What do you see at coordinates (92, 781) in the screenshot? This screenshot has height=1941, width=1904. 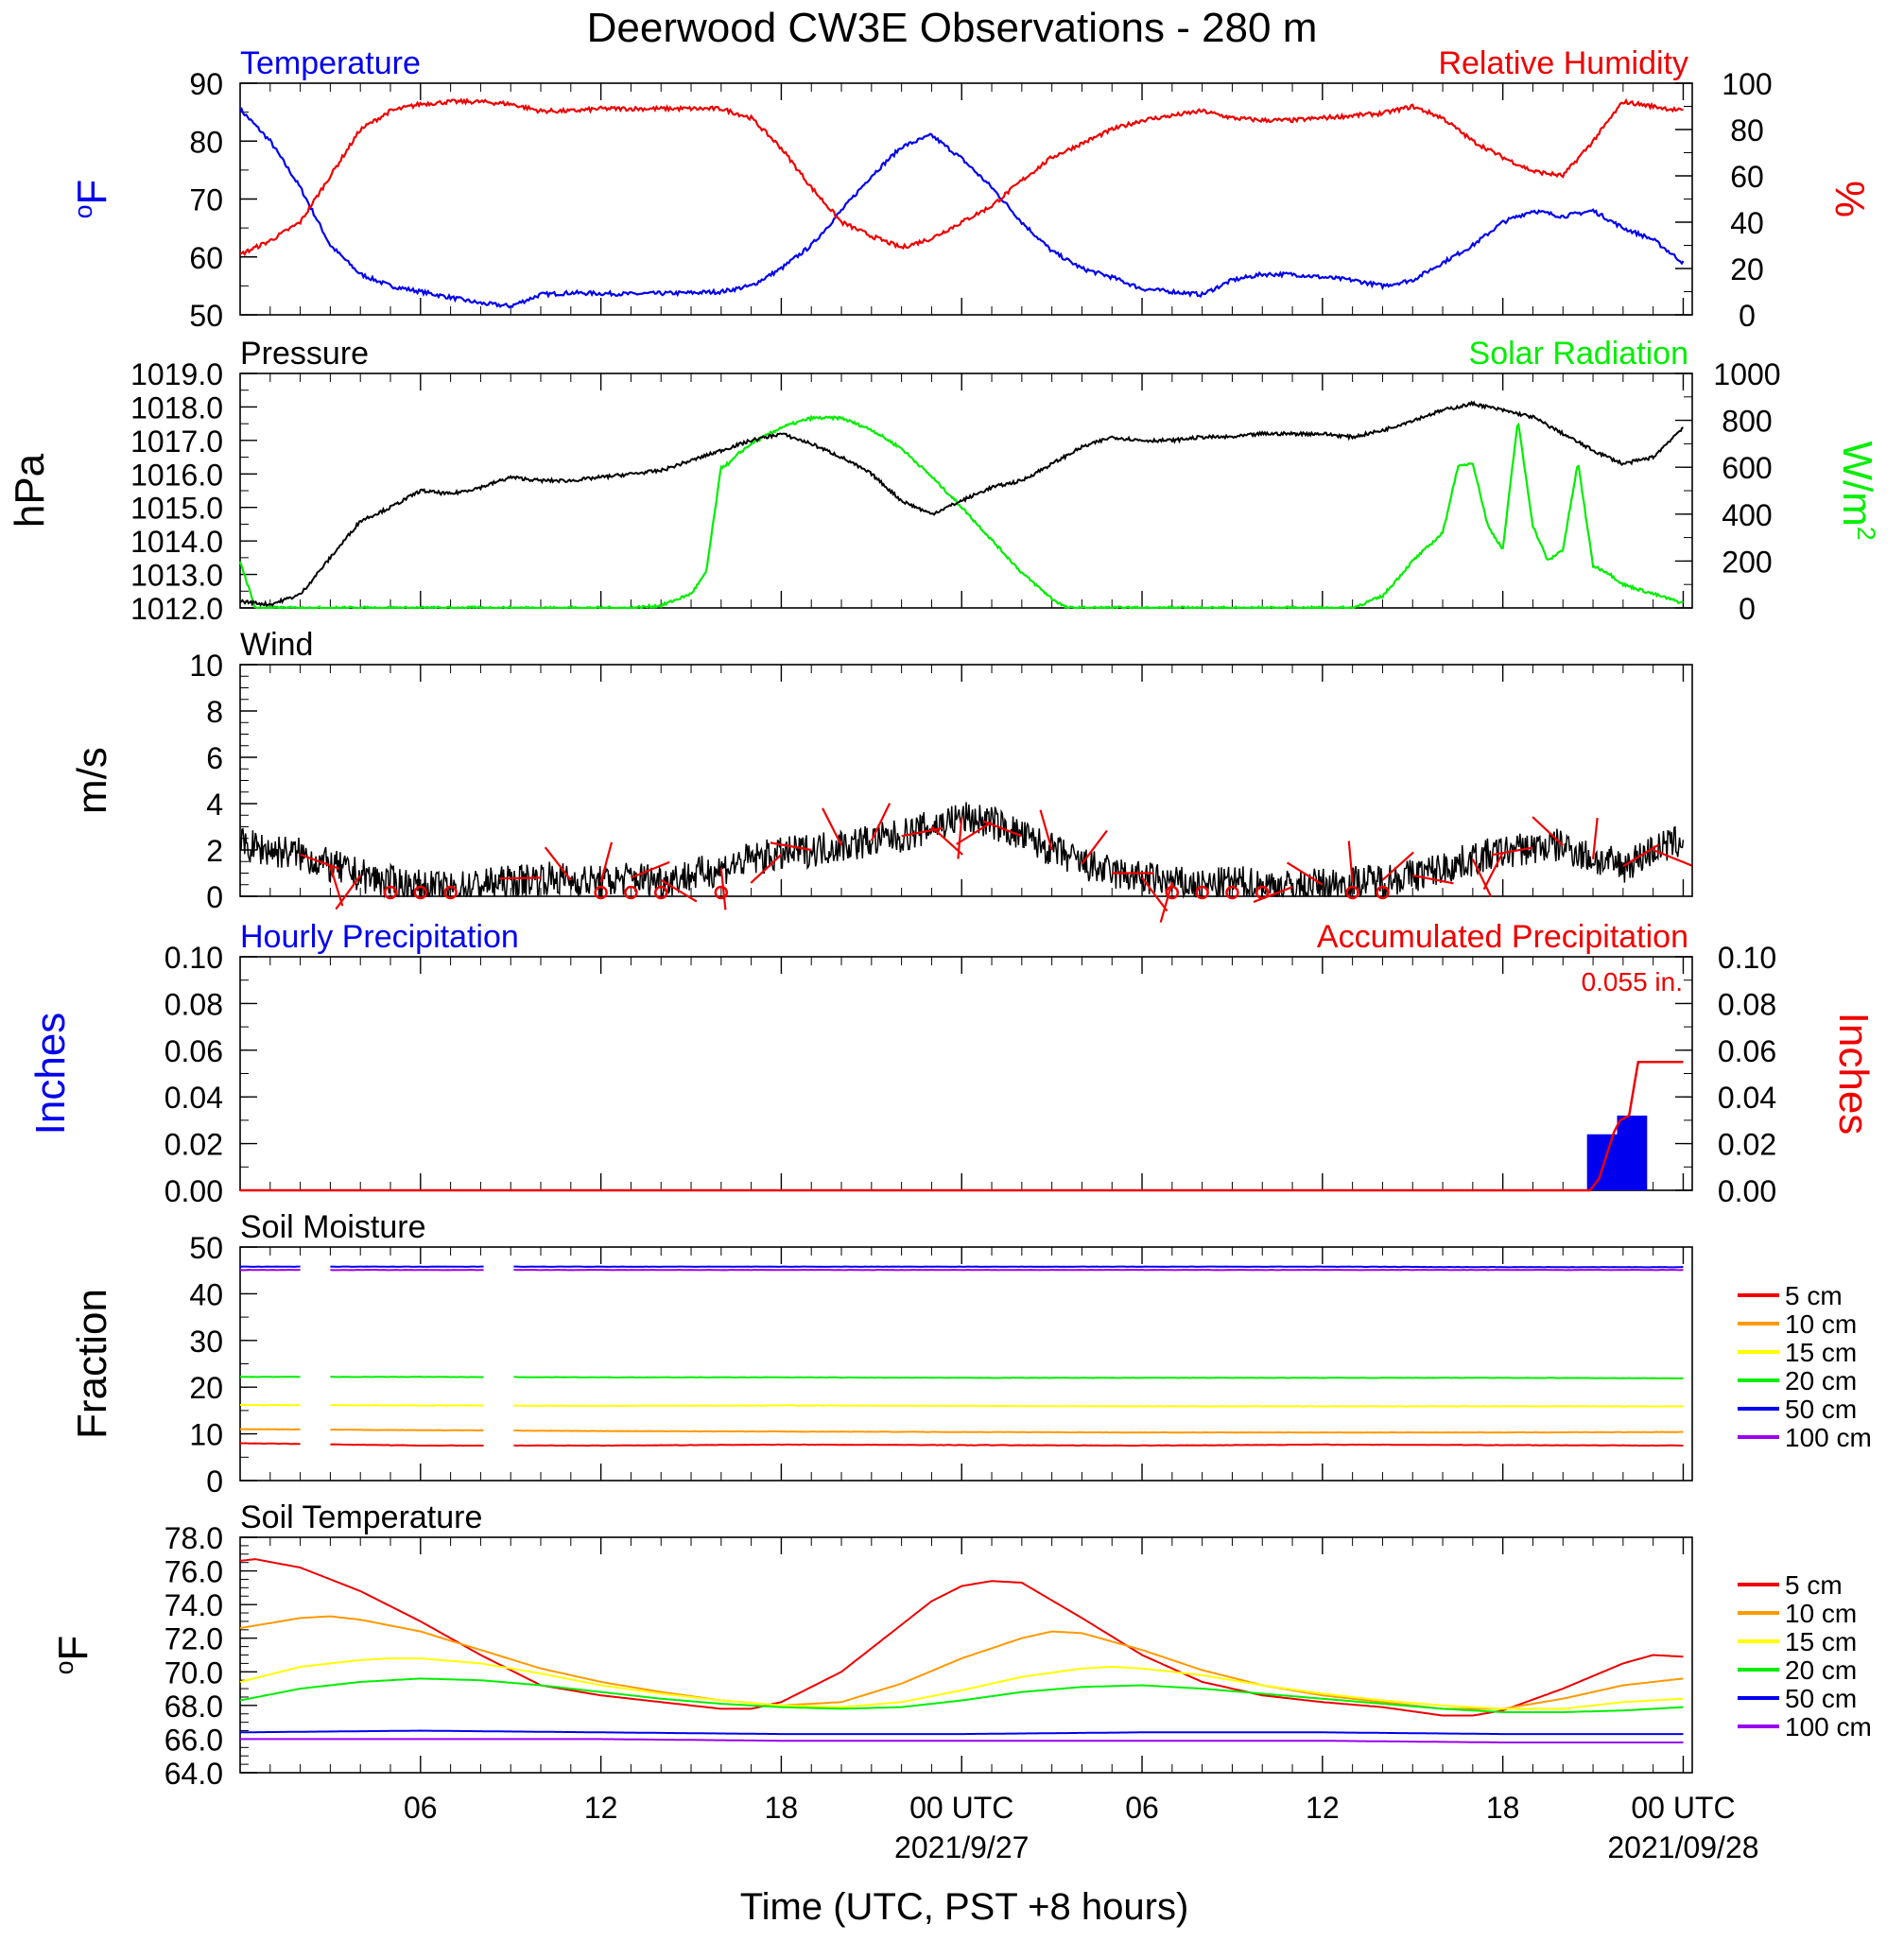 I see `wind-unit: m/s` at bounding box center [92, 781].